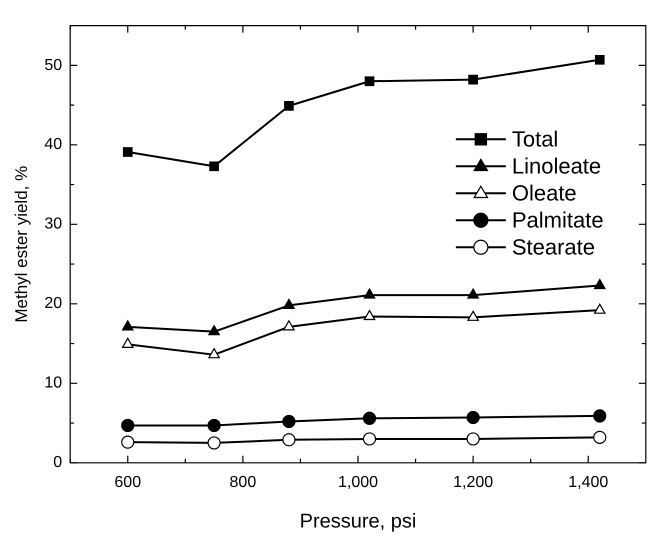 This screenshot has height=546, width=661. Describe the element at coordinates (53, 65) in the screenshot. I see `y-tick-label: 50` at that location.